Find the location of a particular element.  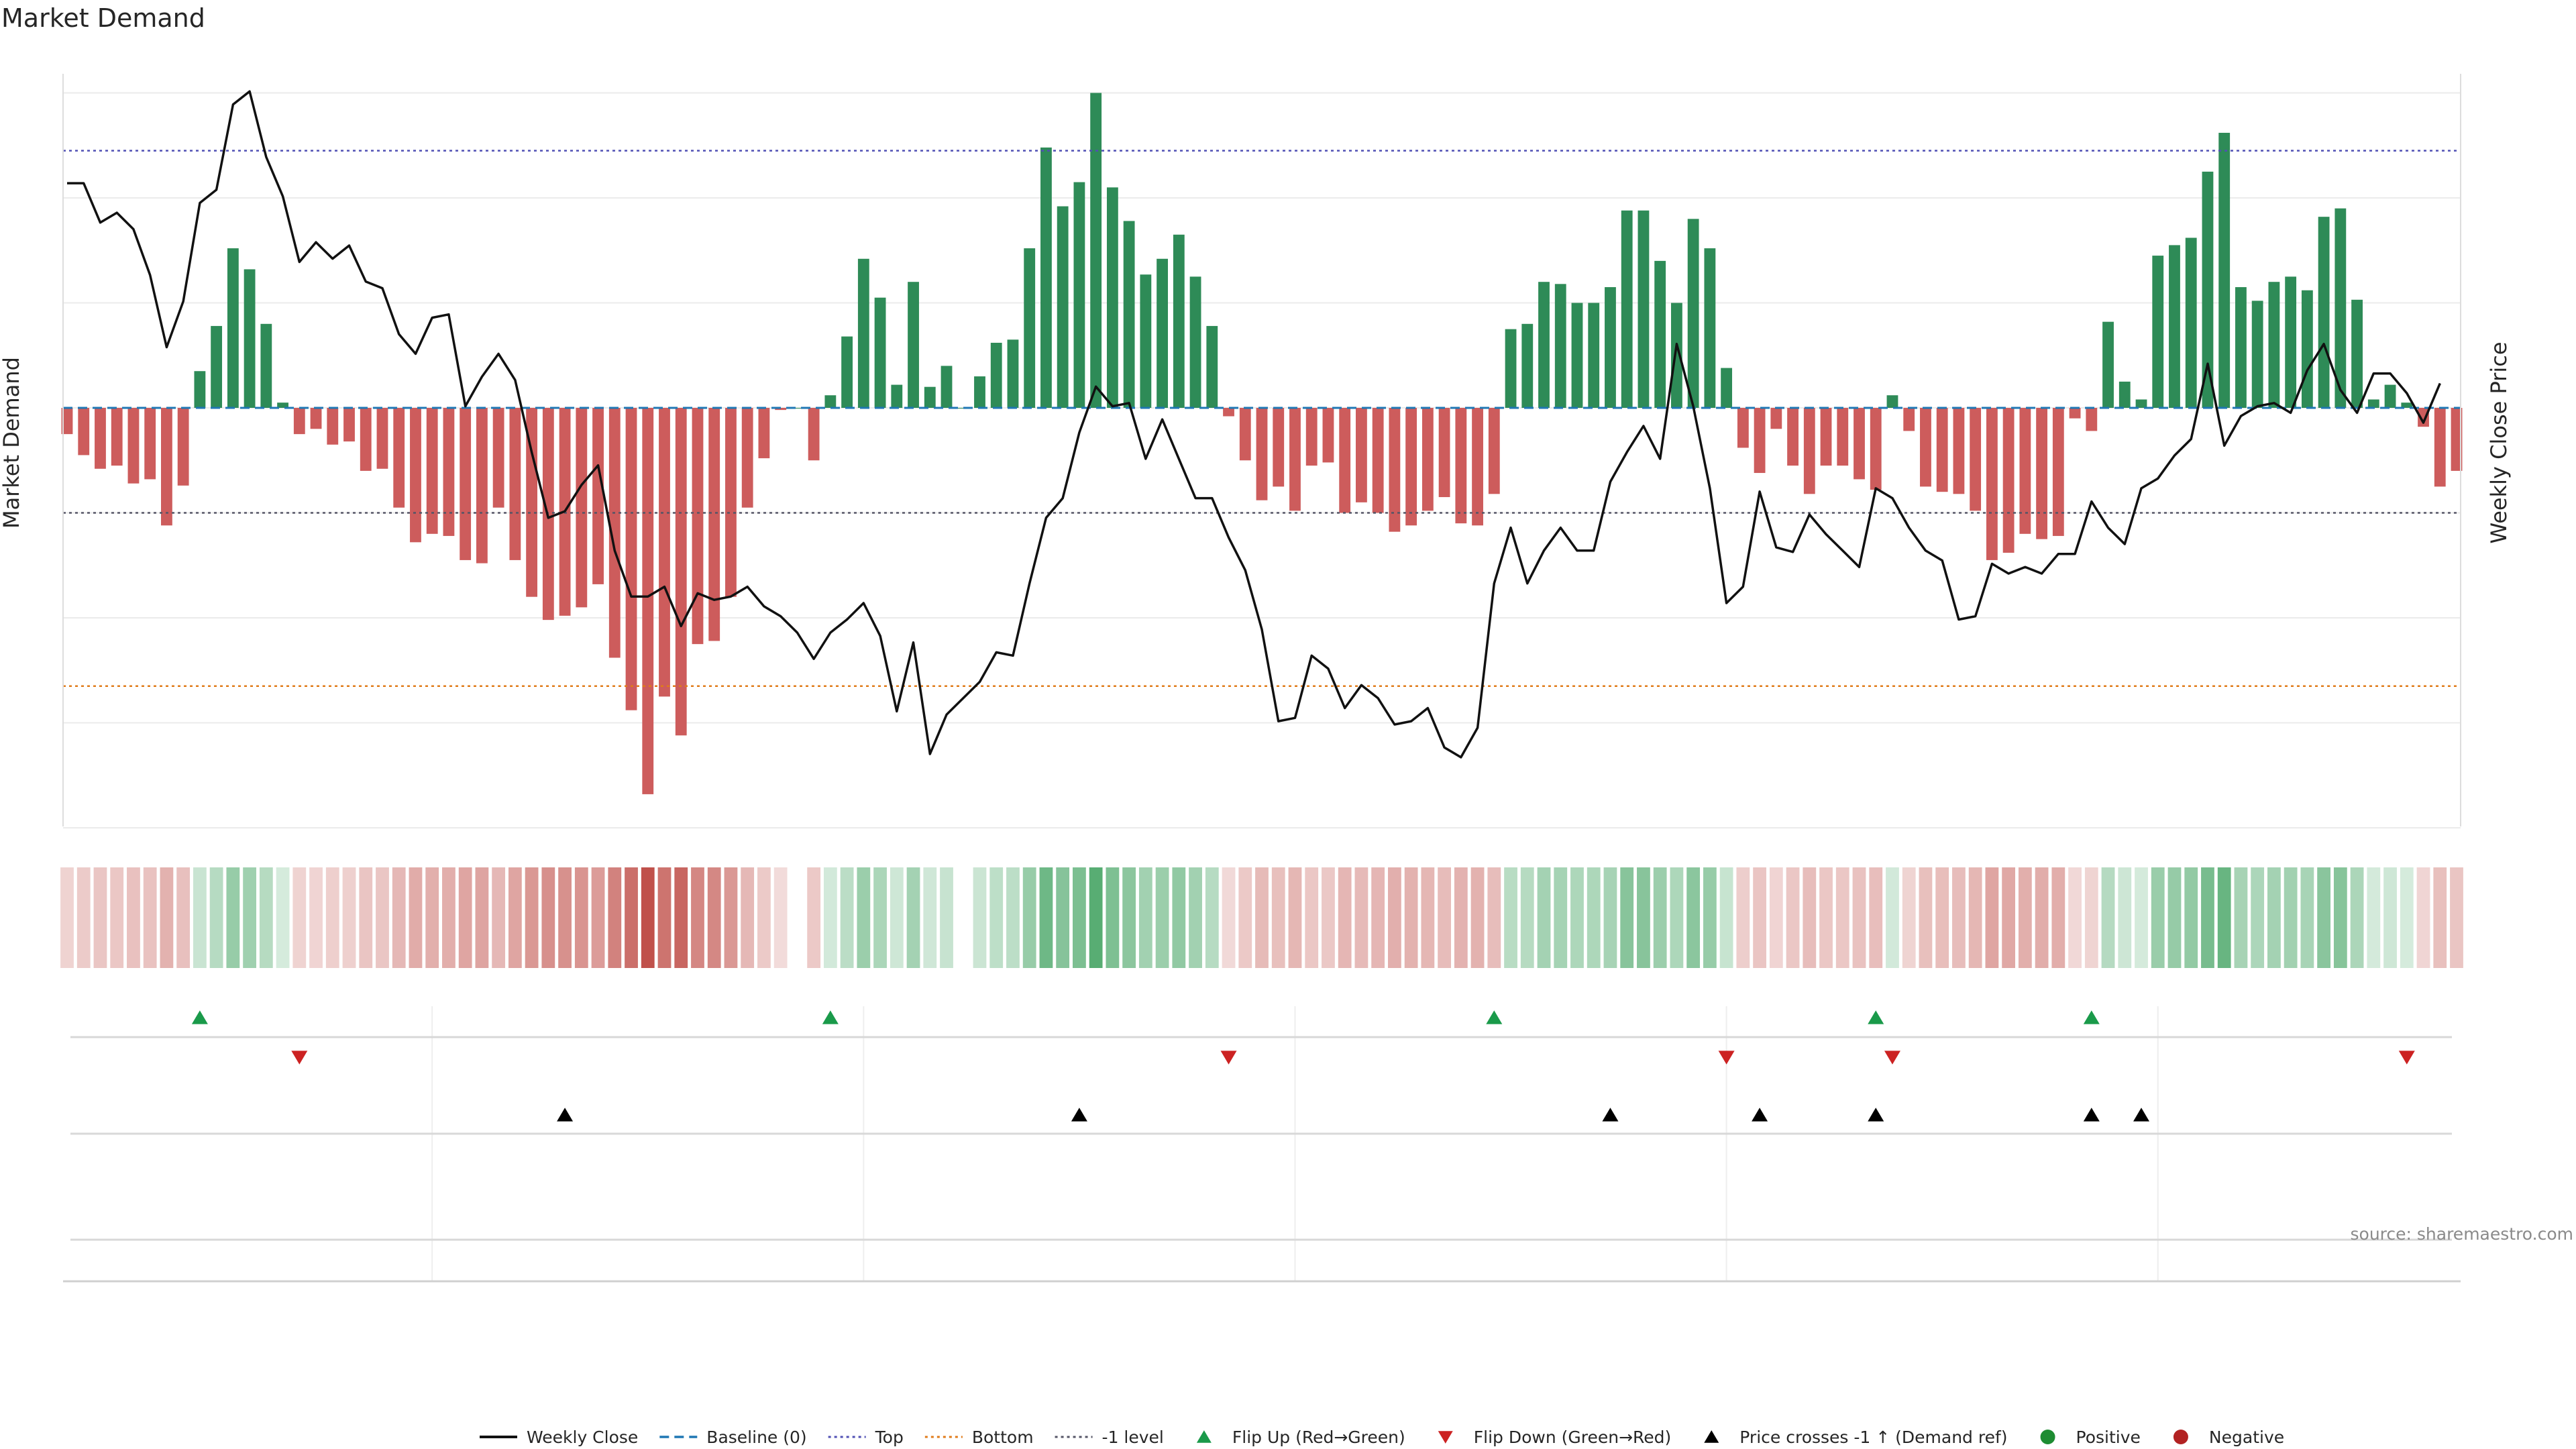

legend-label: Price crosses -1 ↑ (Demand ref) is located at coordinates (1873, 1437).